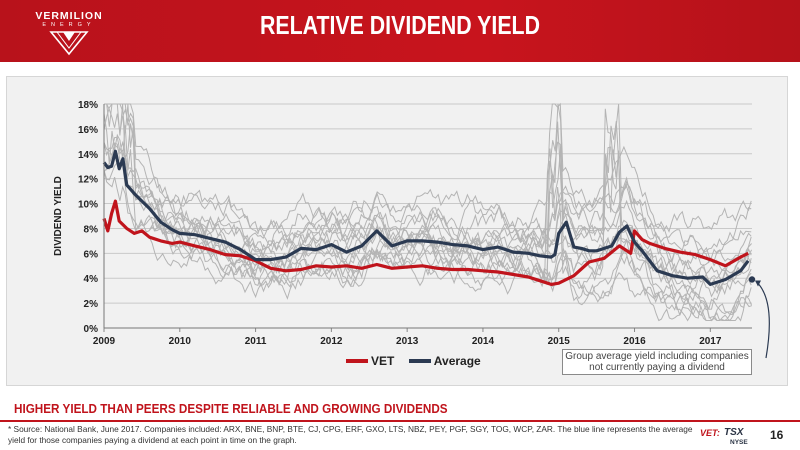 The height and width of the screenshot is (450, 800). Describe the element at coordinates (739, 442) in the screenshot. I see `ticker-nyse: NYSE` at that location.